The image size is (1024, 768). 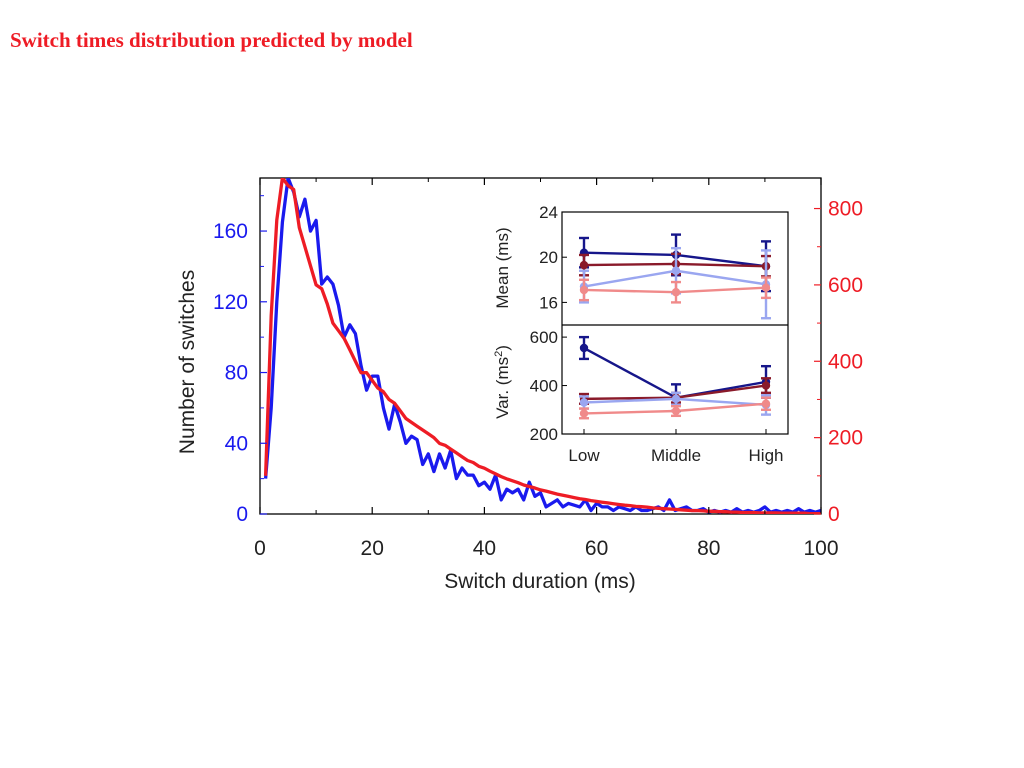 I want to click on x-tick-label: 80, so click(x=708, y=548).